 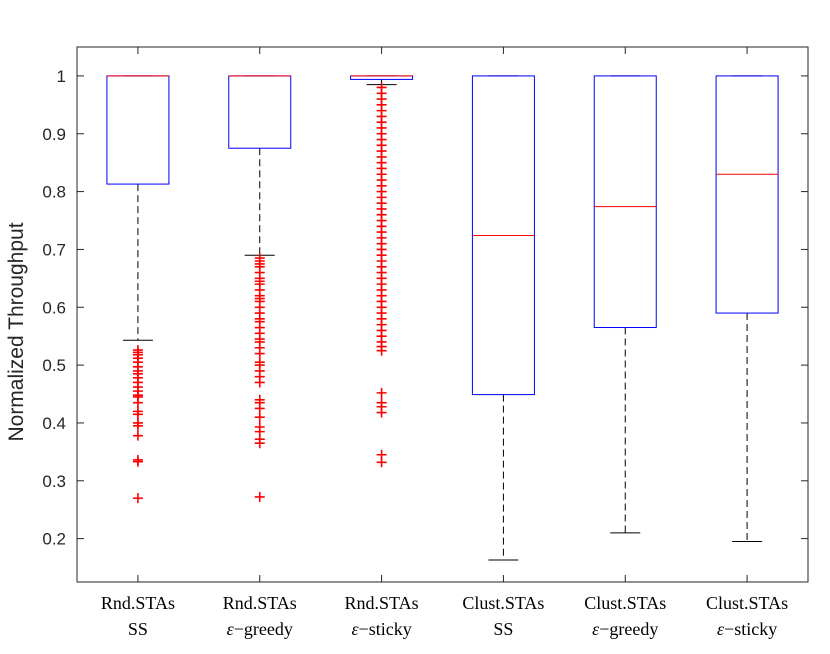 I want to click on y-axis-label: Normalized Throughput, so click(x=16, y=331).